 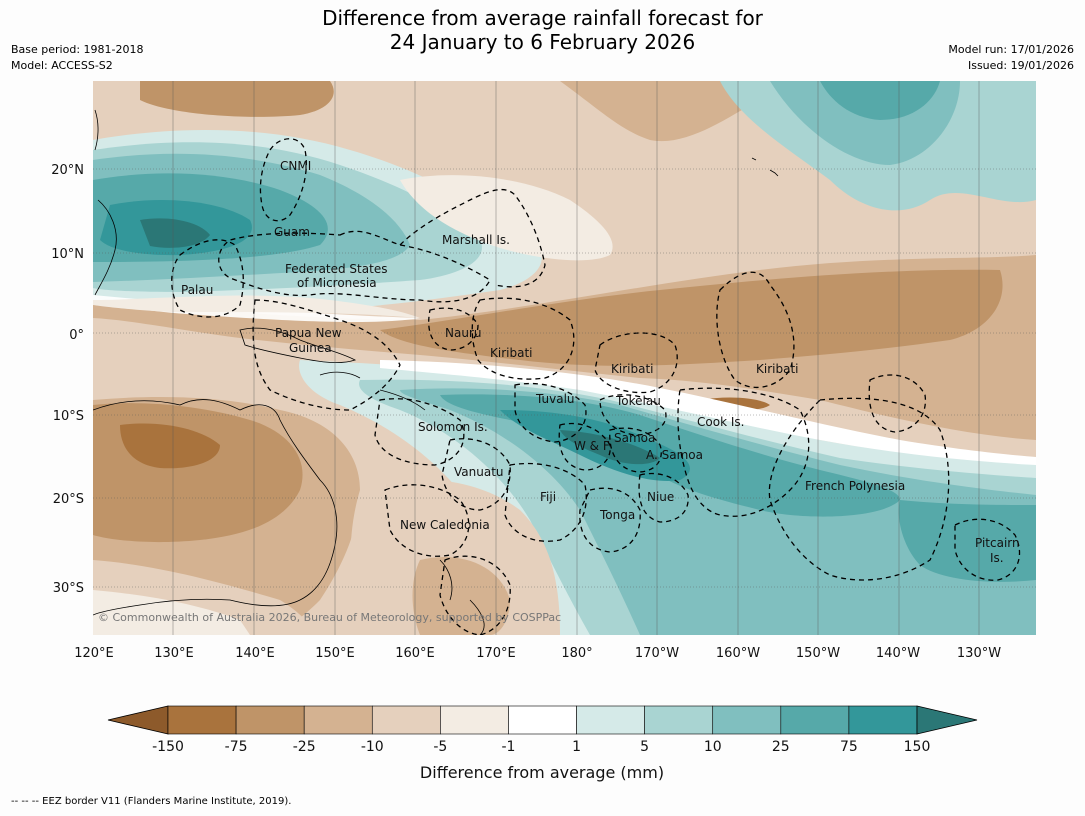 I want to click on lon-label-150e: 150°E, so click(x=335, y=653).